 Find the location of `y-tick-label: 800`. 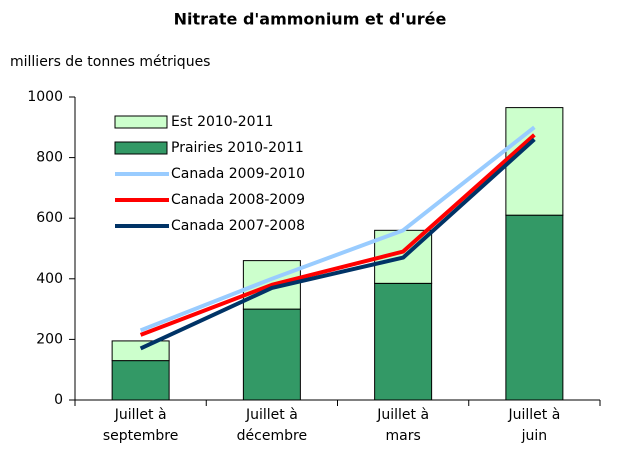

y-tick-label: 800 is located at coordinates (49, 158).